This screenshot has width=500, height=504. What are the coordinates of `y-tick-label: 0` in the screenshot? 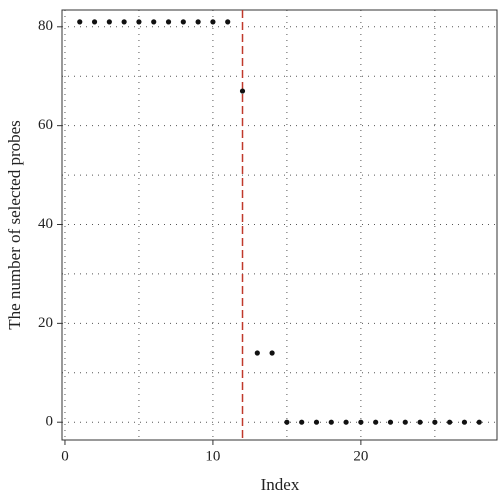 It's located at (50, 422).